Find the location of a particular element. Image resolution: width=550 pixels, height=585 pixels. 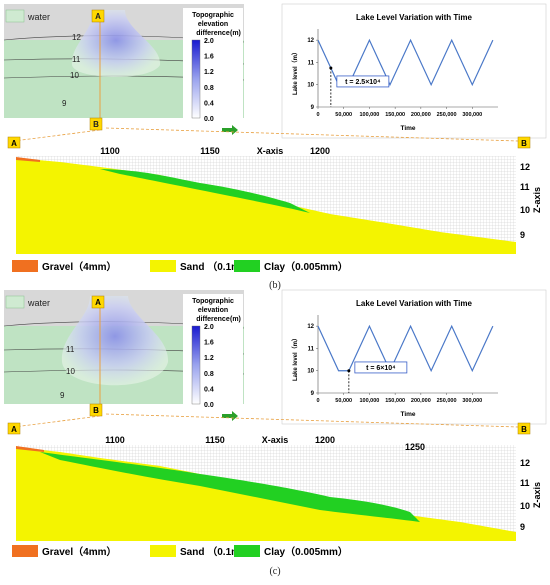

colorbar-tick-label: 0.4 is located at coordinates (209, 389).